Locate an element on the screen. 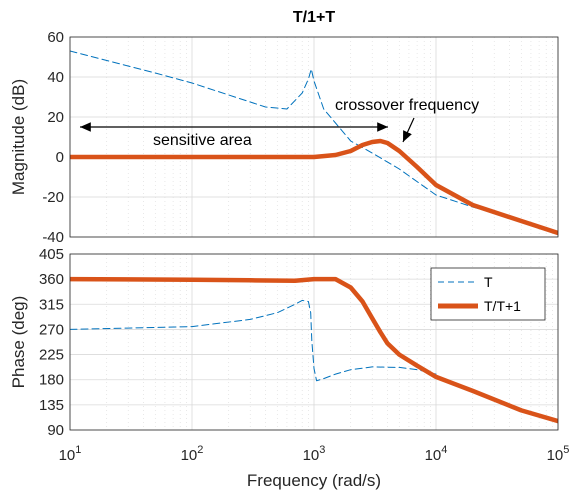 Image resolution: width=573 pixels, height=494 pixels. xtick-label: 10⁴ is located at coordinates (436, 454).